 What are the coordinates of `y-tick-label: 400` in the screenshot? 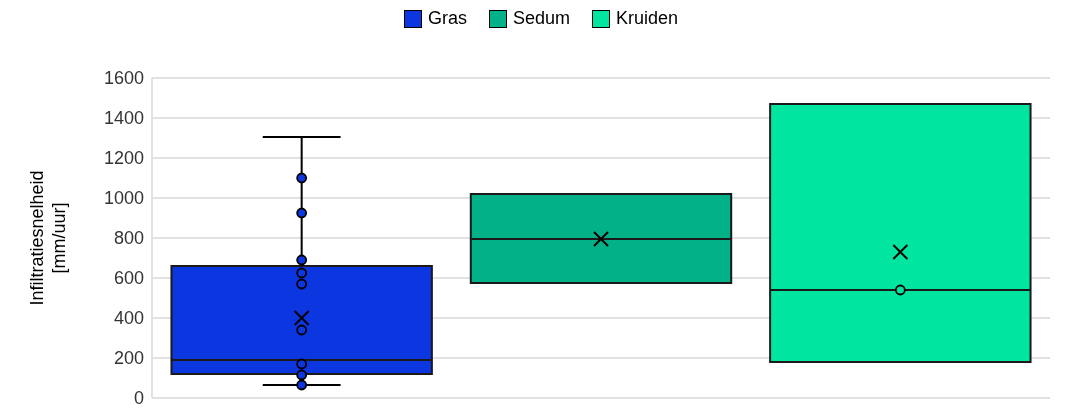 It's located at (128, 318).